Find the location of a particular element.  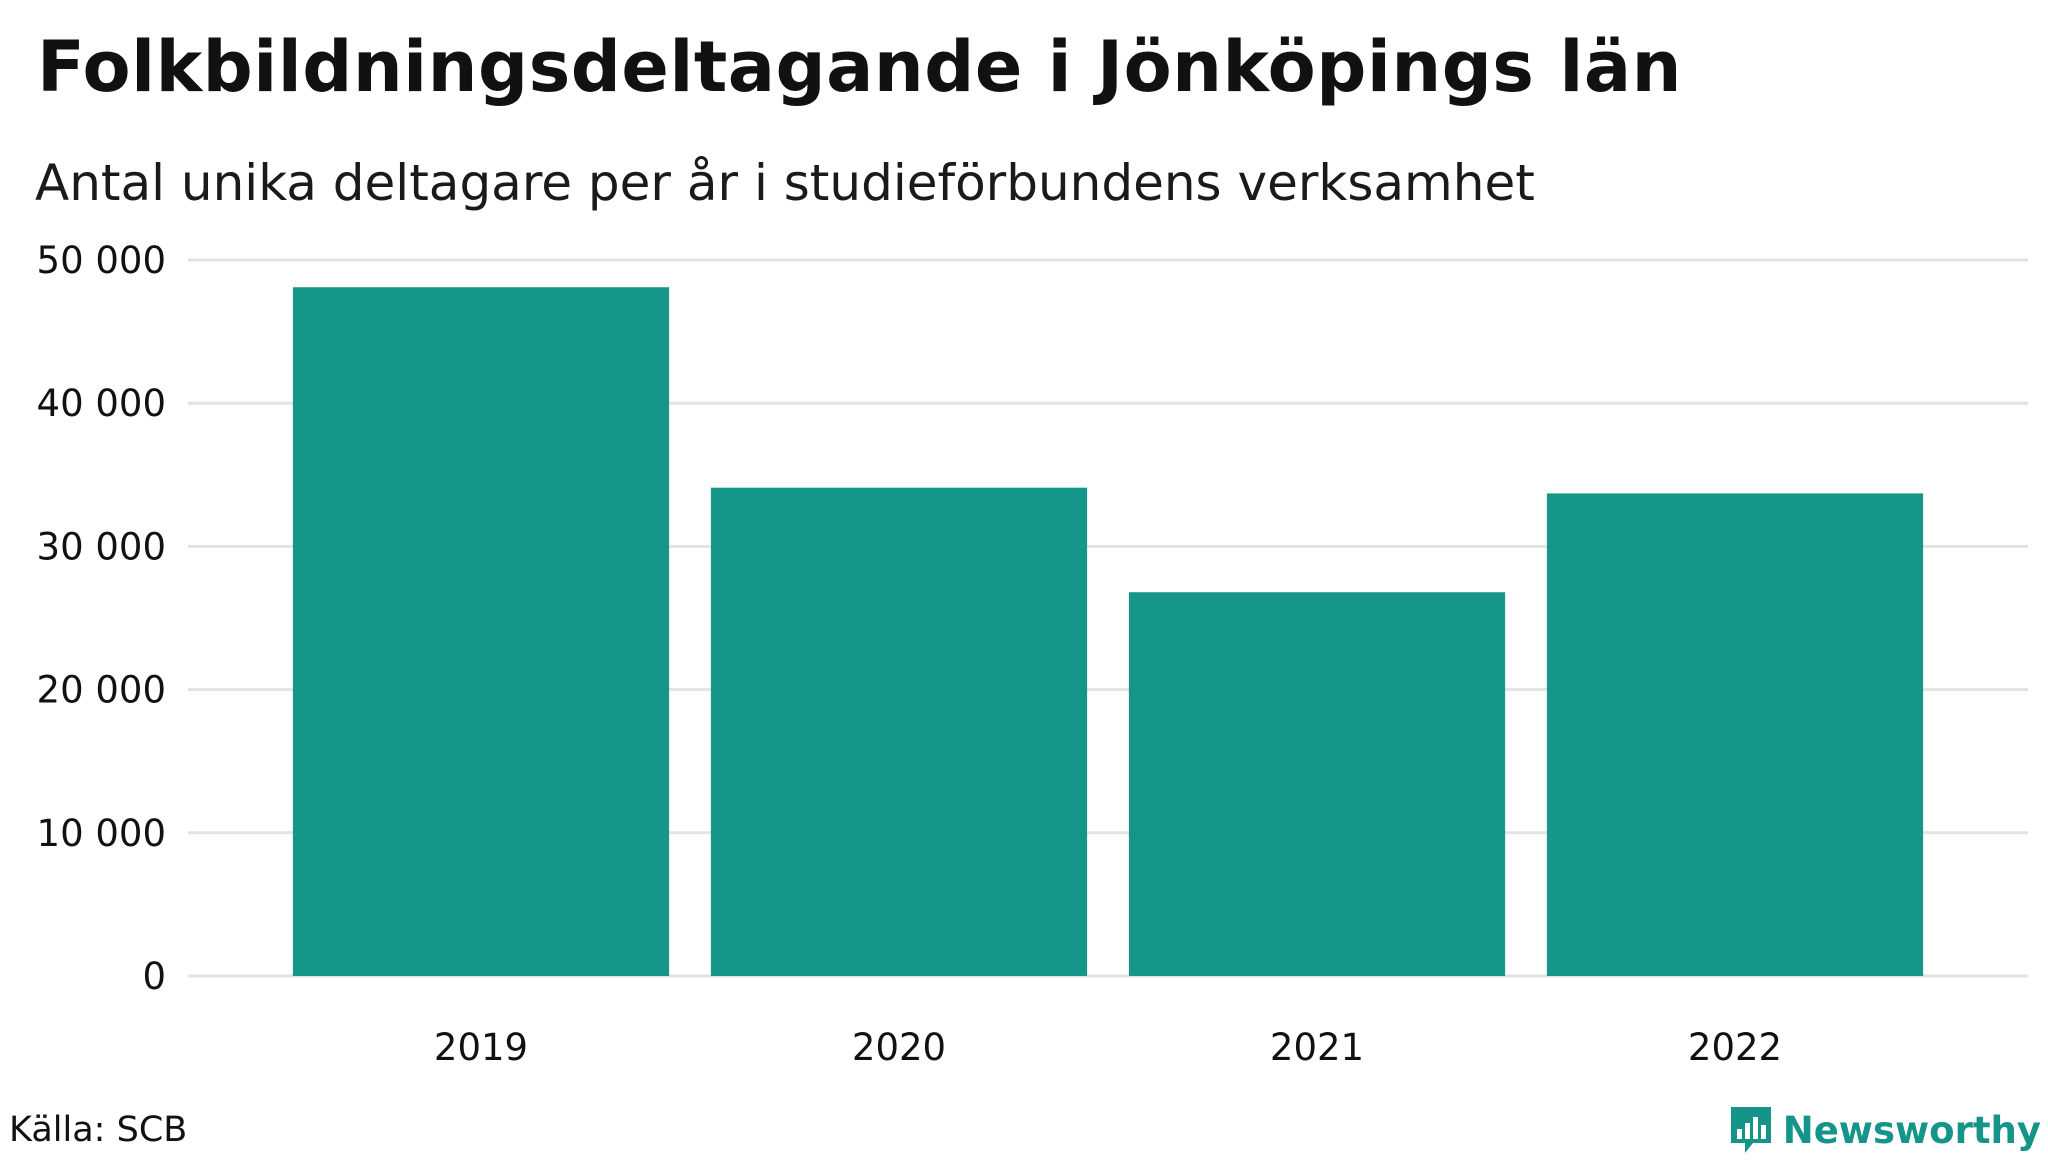

y-axis-tick-labels: 0 10 000 20 000 30 000 40 000 50 000 is located at coordinates (101, 618).